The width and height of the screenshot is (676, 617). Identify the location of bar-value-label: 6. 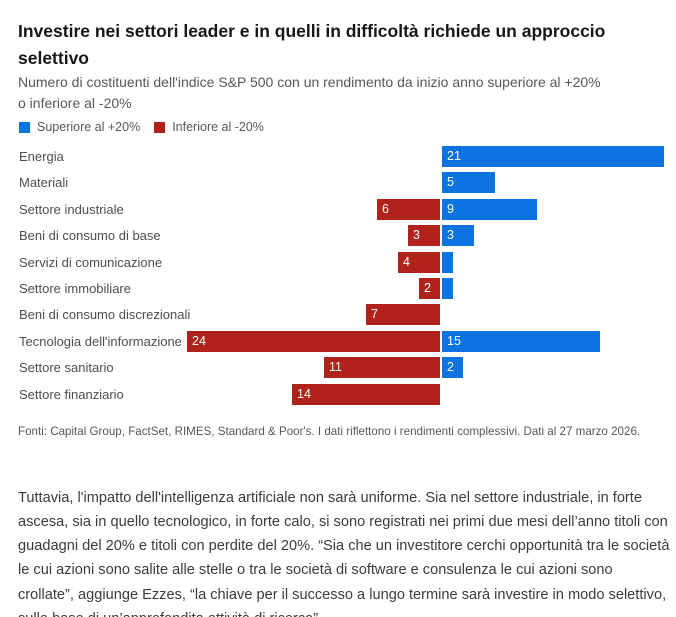
(385, 208).